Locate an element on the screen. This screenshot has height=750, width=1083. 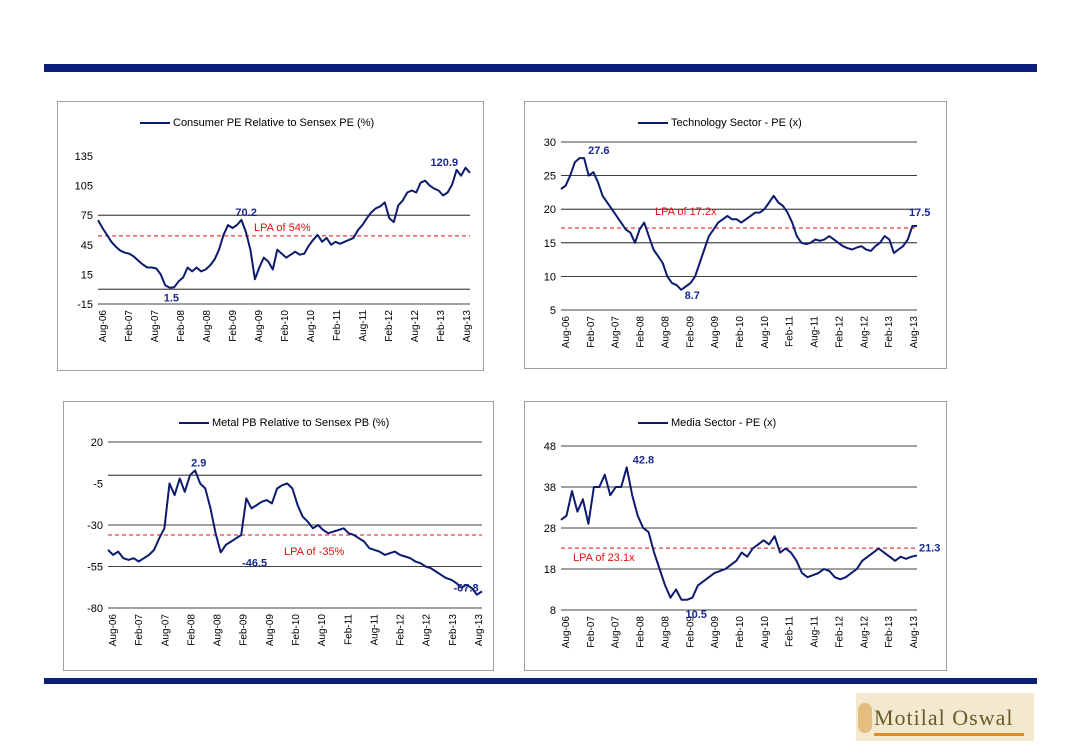
lpa-label: LPA of 23.1x is located at coordinates (604, 558).